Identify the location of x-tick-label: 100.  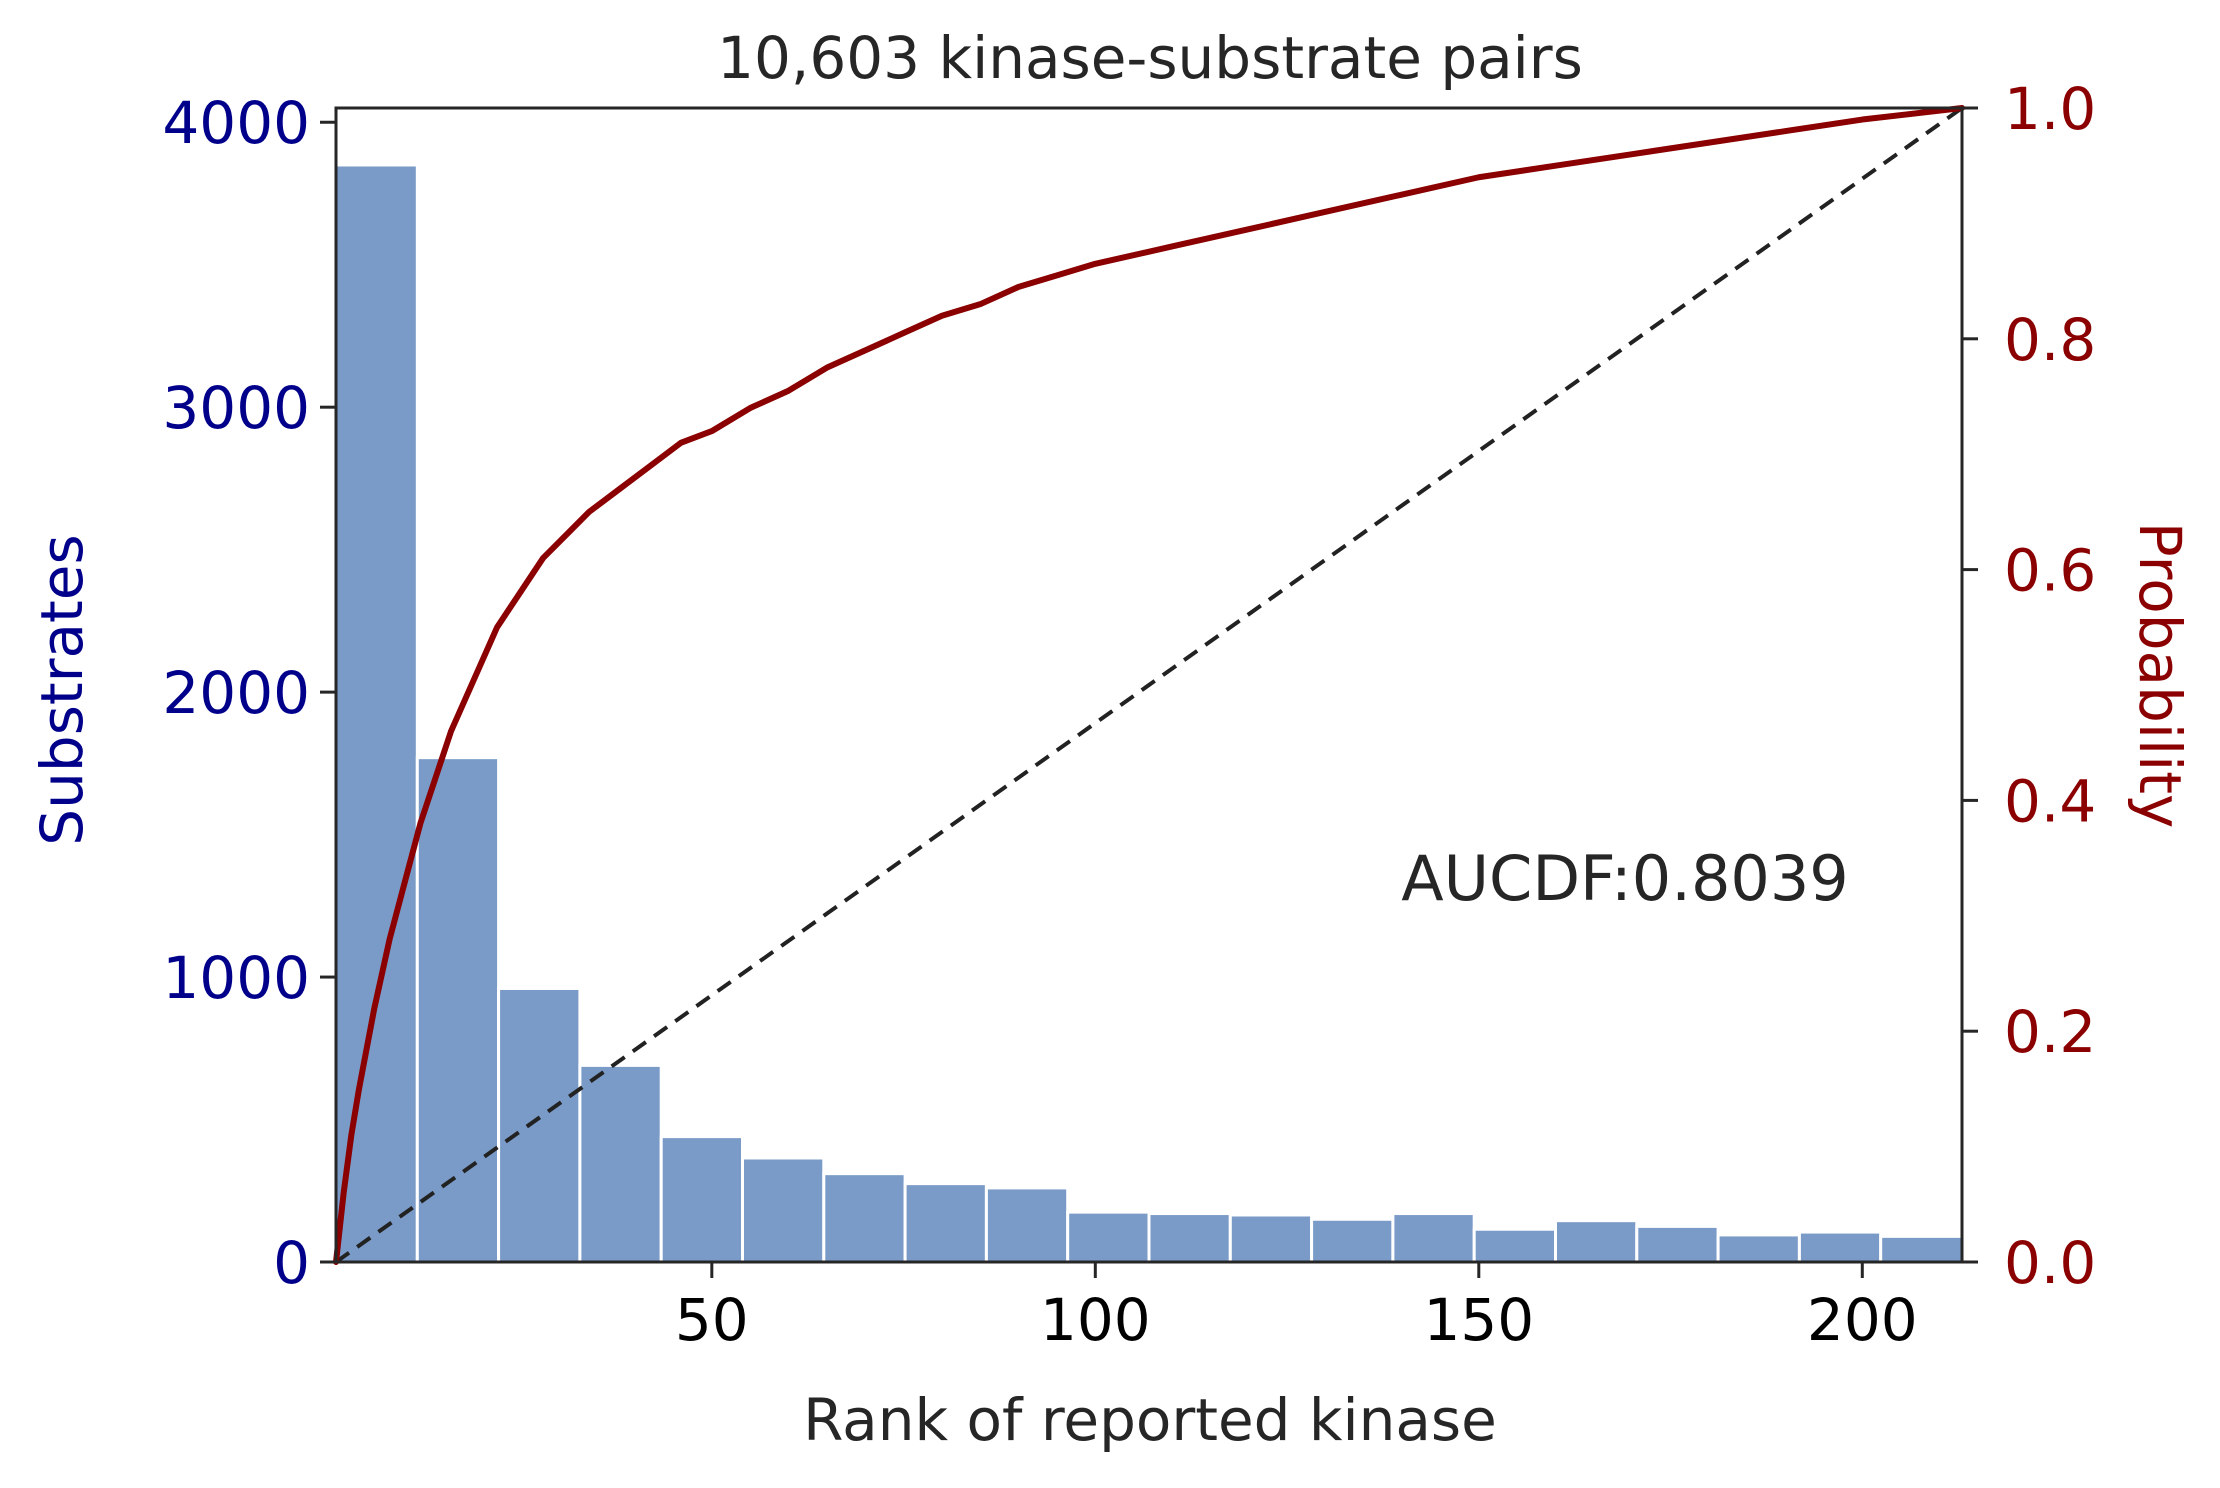
(1095, 1320).